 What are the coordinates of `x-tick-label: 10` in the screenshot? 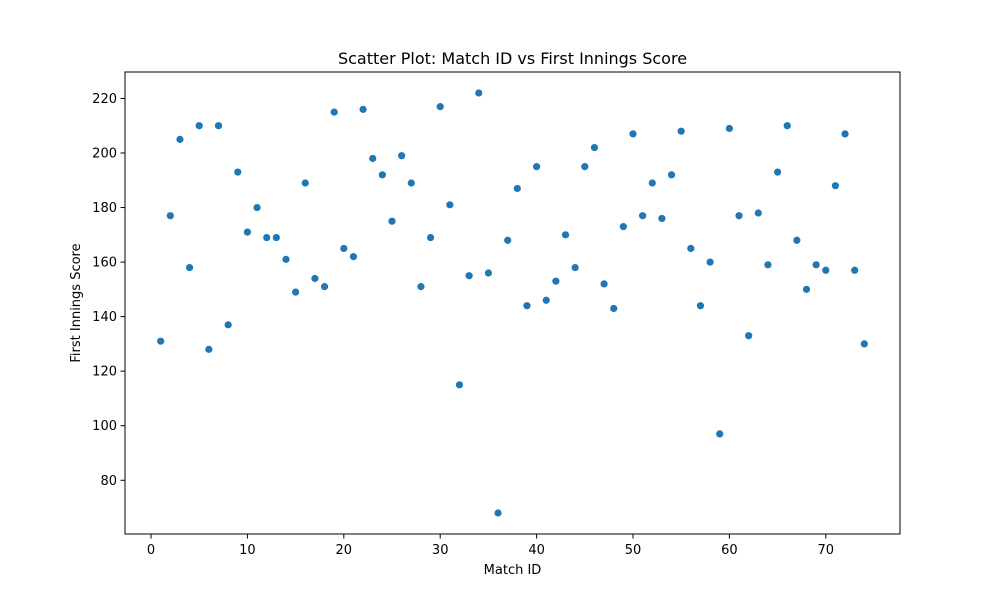 It's located at (247, 550).